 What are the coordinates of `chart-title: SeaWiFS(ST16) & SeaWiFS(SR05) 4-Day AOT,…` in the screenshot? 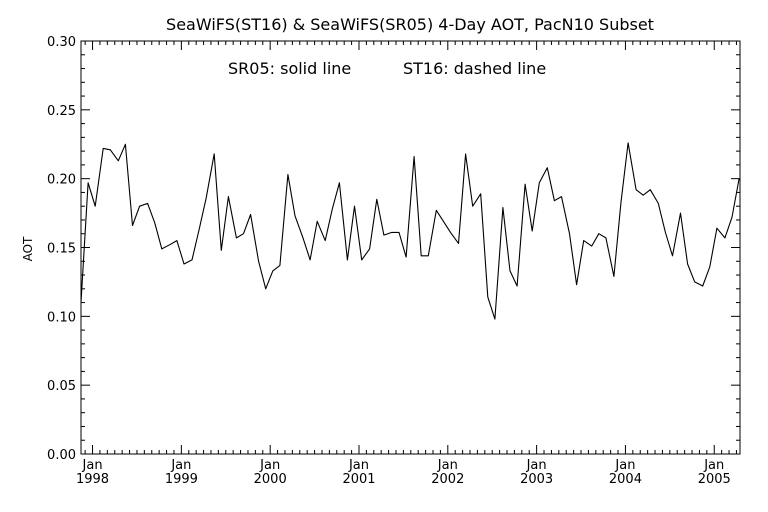 It's located at (410, 24).